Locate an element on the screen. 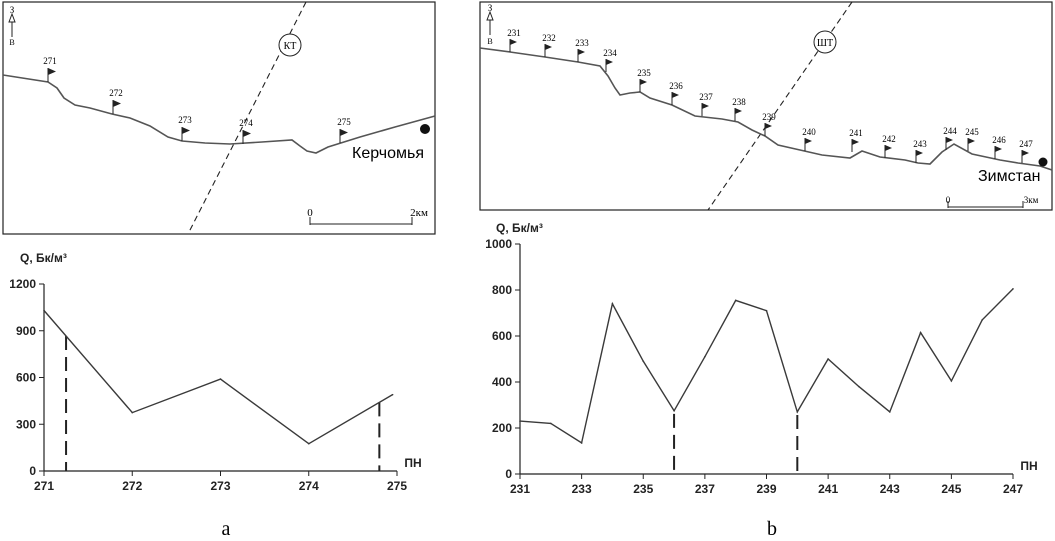 The width and height of the screenshot is (1055, 541). pickets-a: 271 272 273 274 275 is located at coordinates (197, 100).